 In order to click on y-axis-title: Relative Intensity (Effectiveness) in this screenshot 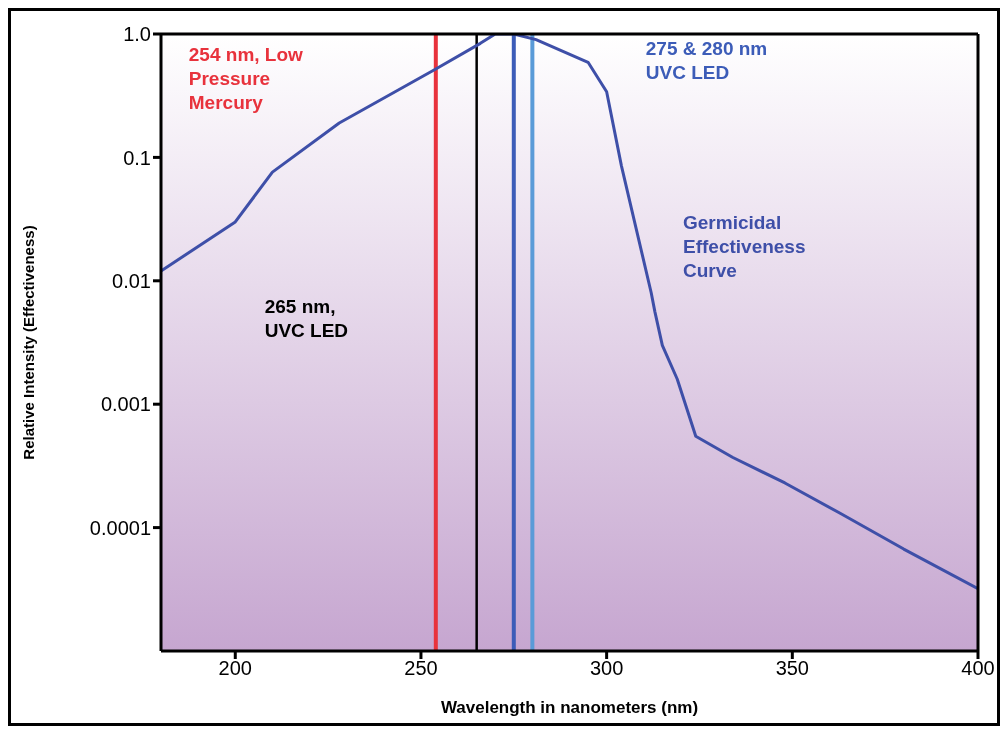, I will do `click(29, 342)`.